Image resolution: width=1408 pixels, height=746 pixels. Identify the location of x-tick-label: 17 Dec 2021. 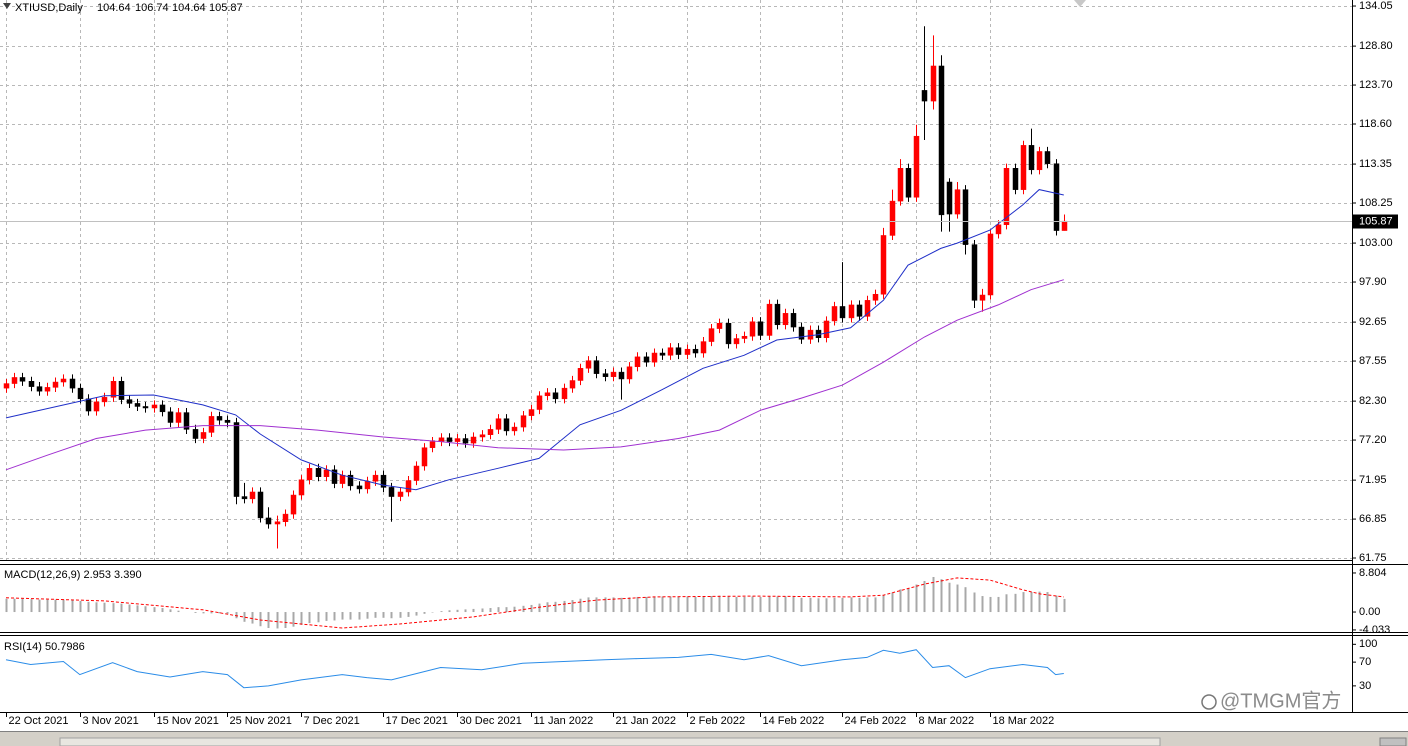
(417, 721).